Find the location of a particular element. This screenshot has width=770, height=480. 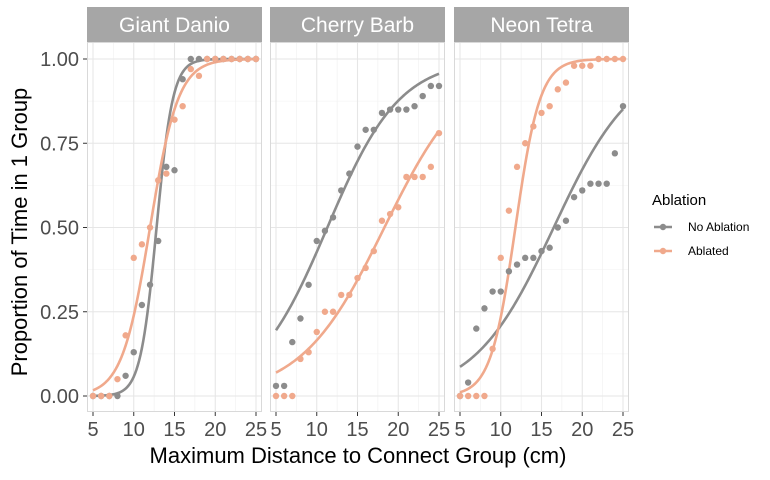

y-tick-label: 0.75 is located at coordinates (59, 144).